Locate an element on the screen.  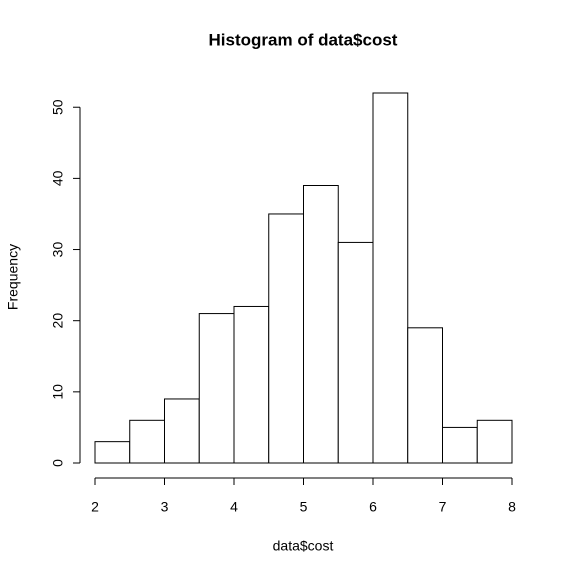
x-tick-label: 6 is located at coordinates (373, 507).